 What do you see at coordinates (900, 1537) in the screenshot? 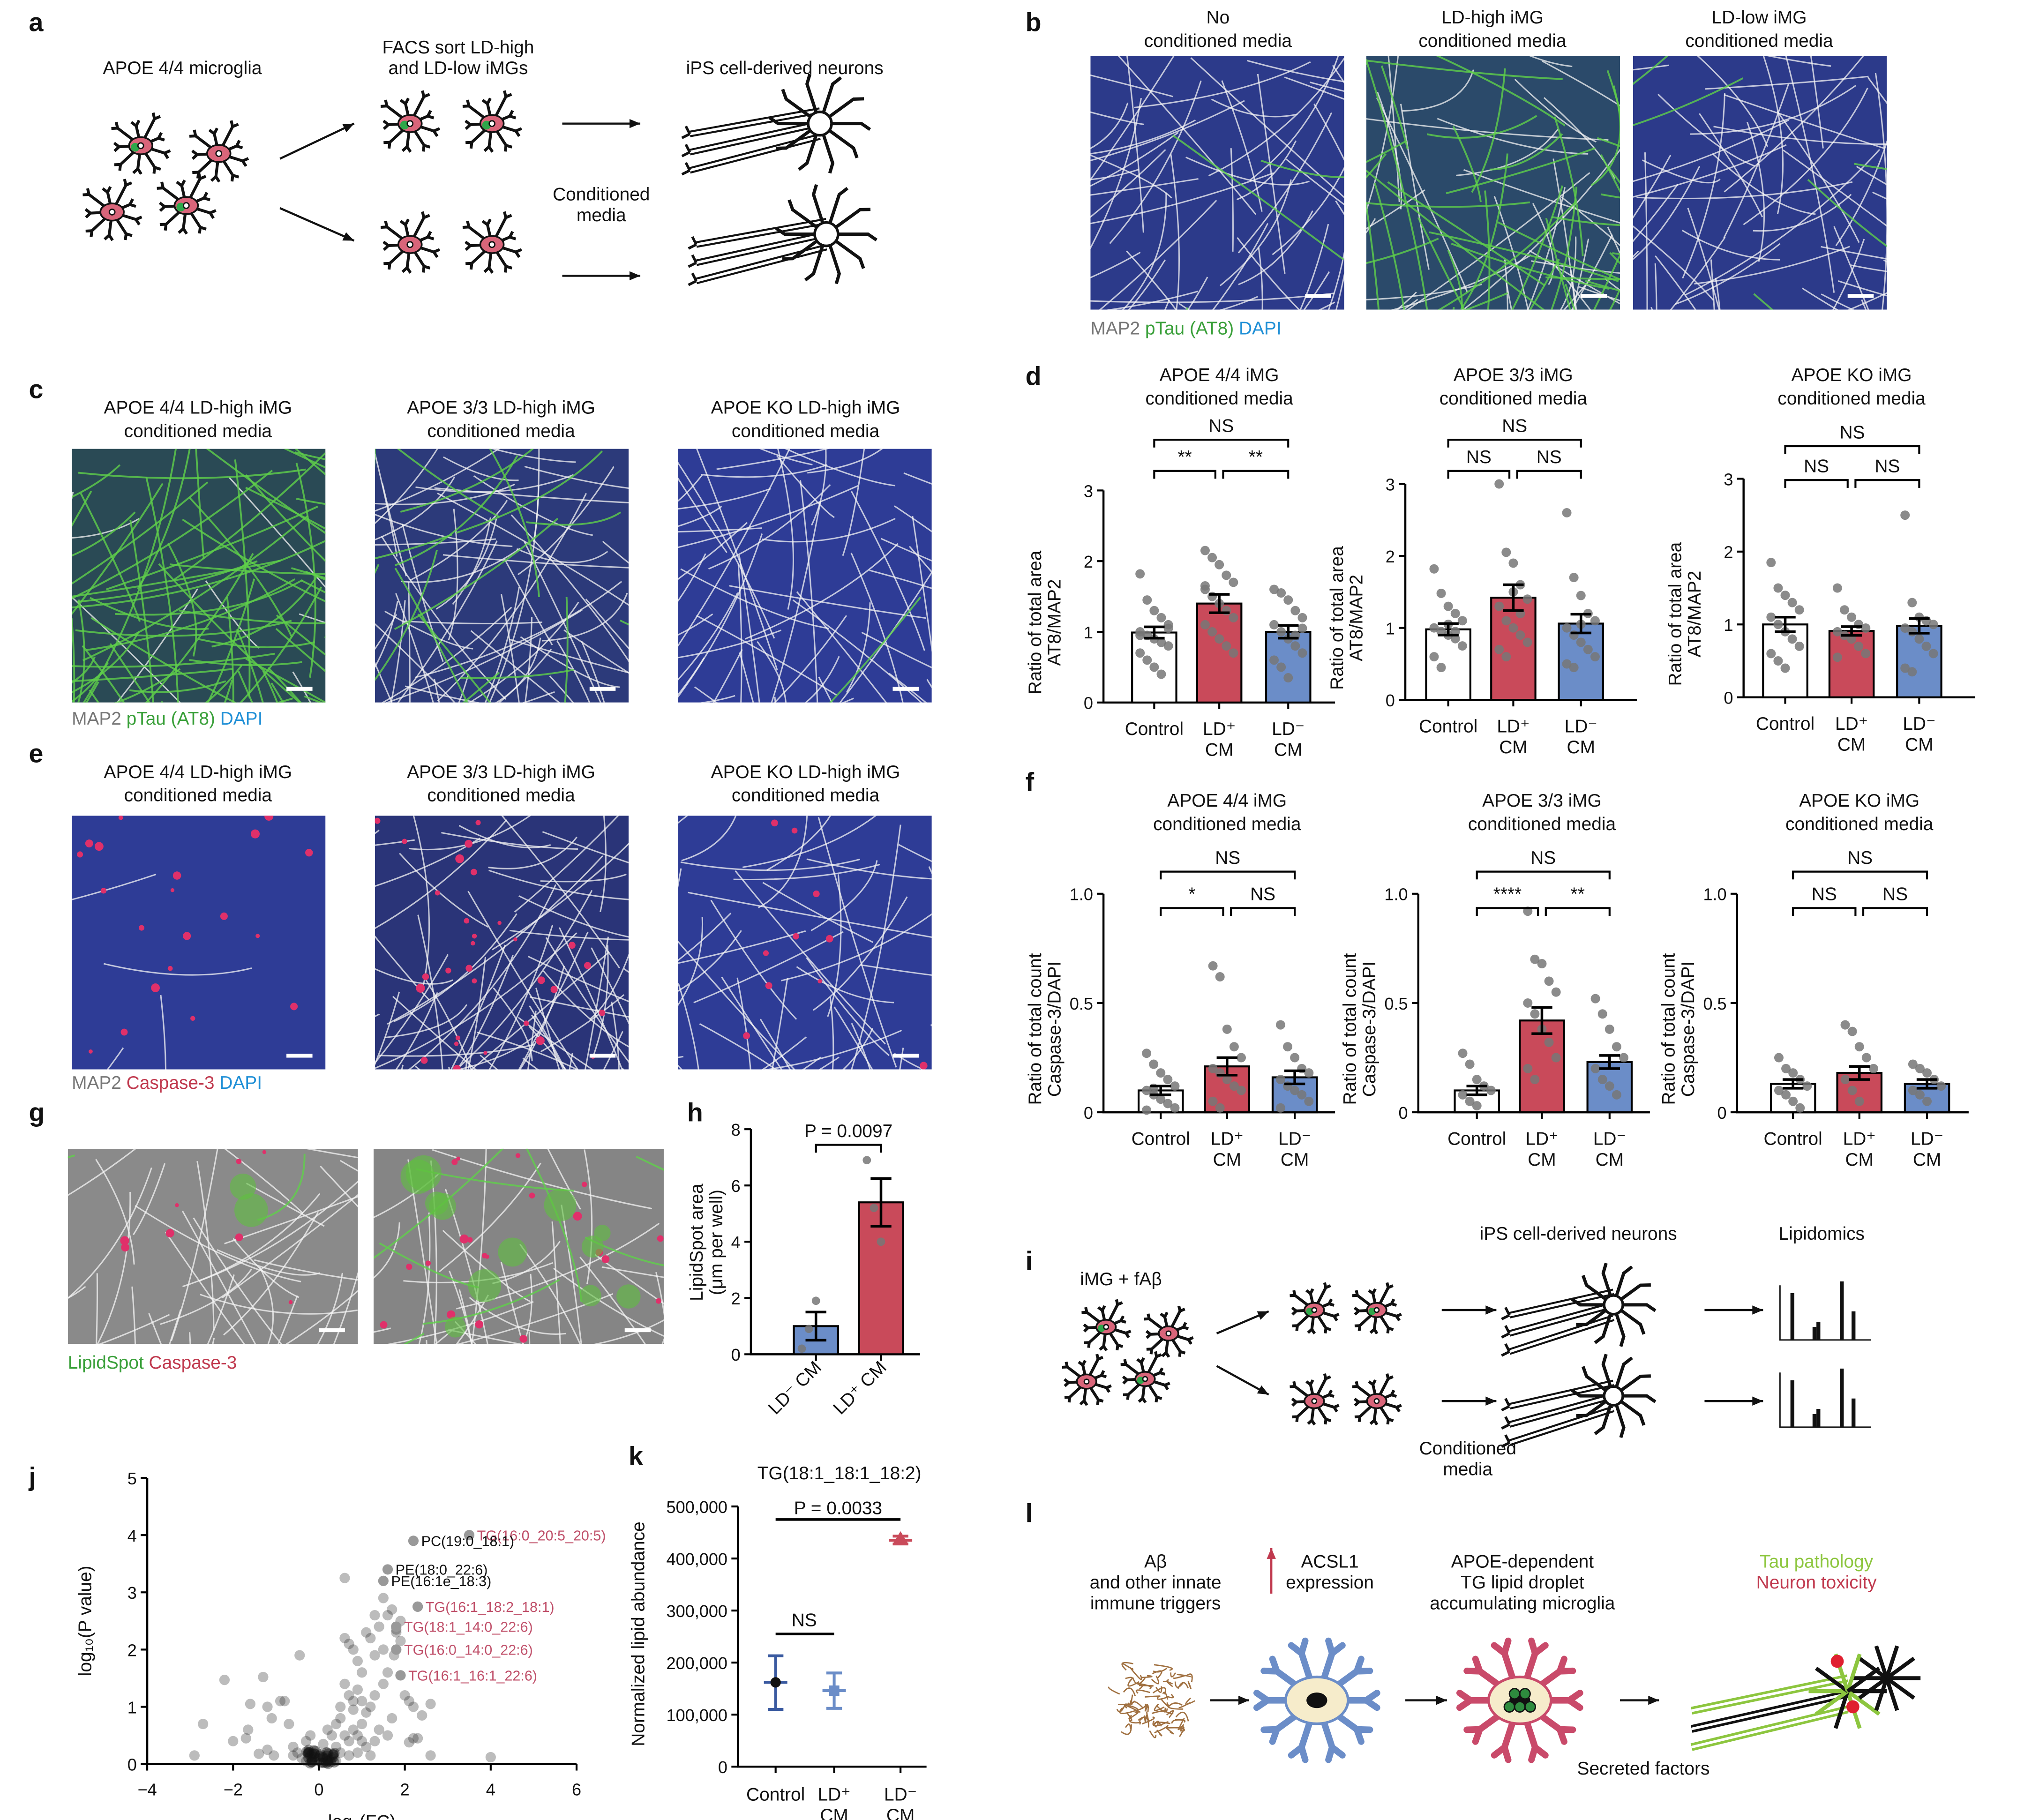
I see `mean-marker` at bounding box center [900, 1537].